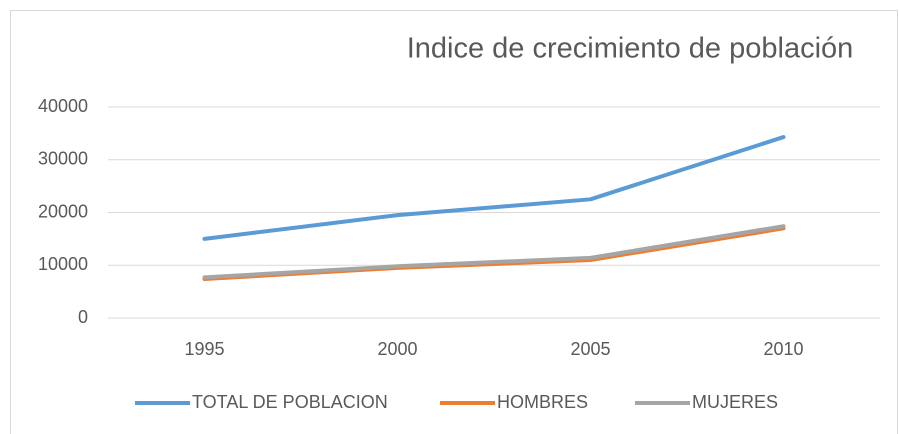 The width and height of the screenshot is (899, 434). What do you see at coordinates (63, 211) in the screenshot?
I see `y-tick-label: 20000` at bounding box center [63, 211].